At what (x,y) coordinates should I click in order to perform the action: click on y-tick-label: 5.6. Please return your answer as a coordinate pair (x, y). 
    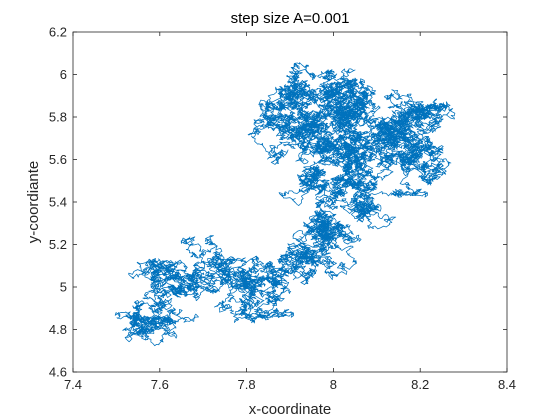
    Looking at the image, I should click on (58, 159).